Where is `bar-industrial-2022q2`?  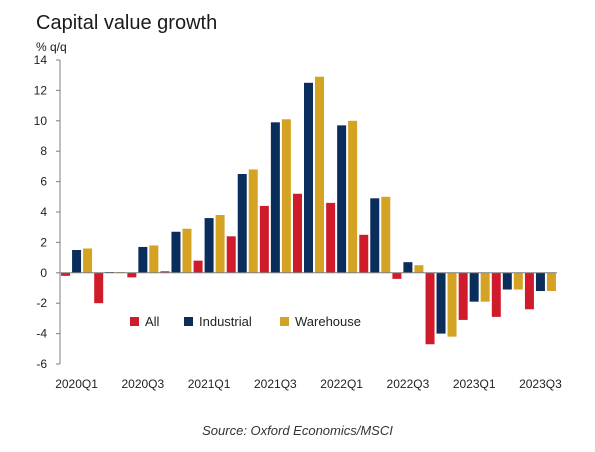 bar-industrial-2022q2 is located at coordinates (375, 235).